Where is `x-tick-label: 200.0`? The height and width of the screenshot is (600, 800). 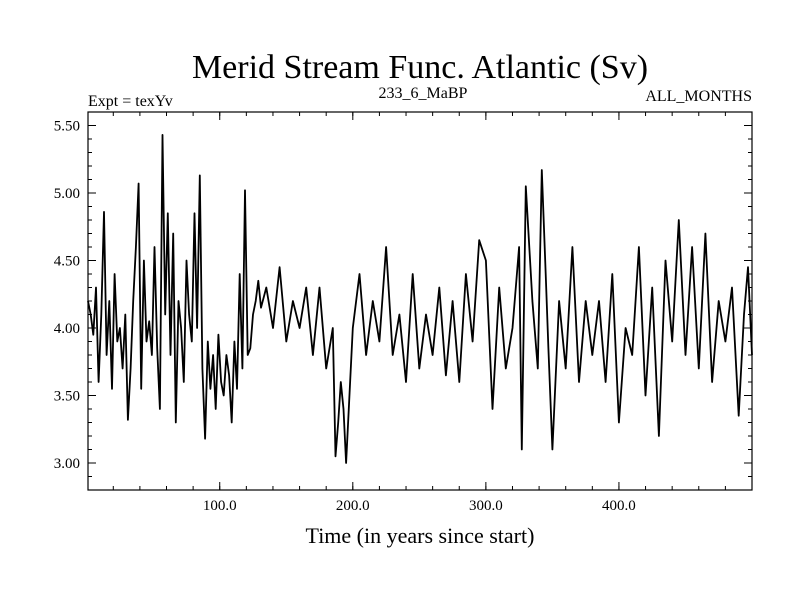 x-tick-label: 200.0 is located at coordinates (353, 506).